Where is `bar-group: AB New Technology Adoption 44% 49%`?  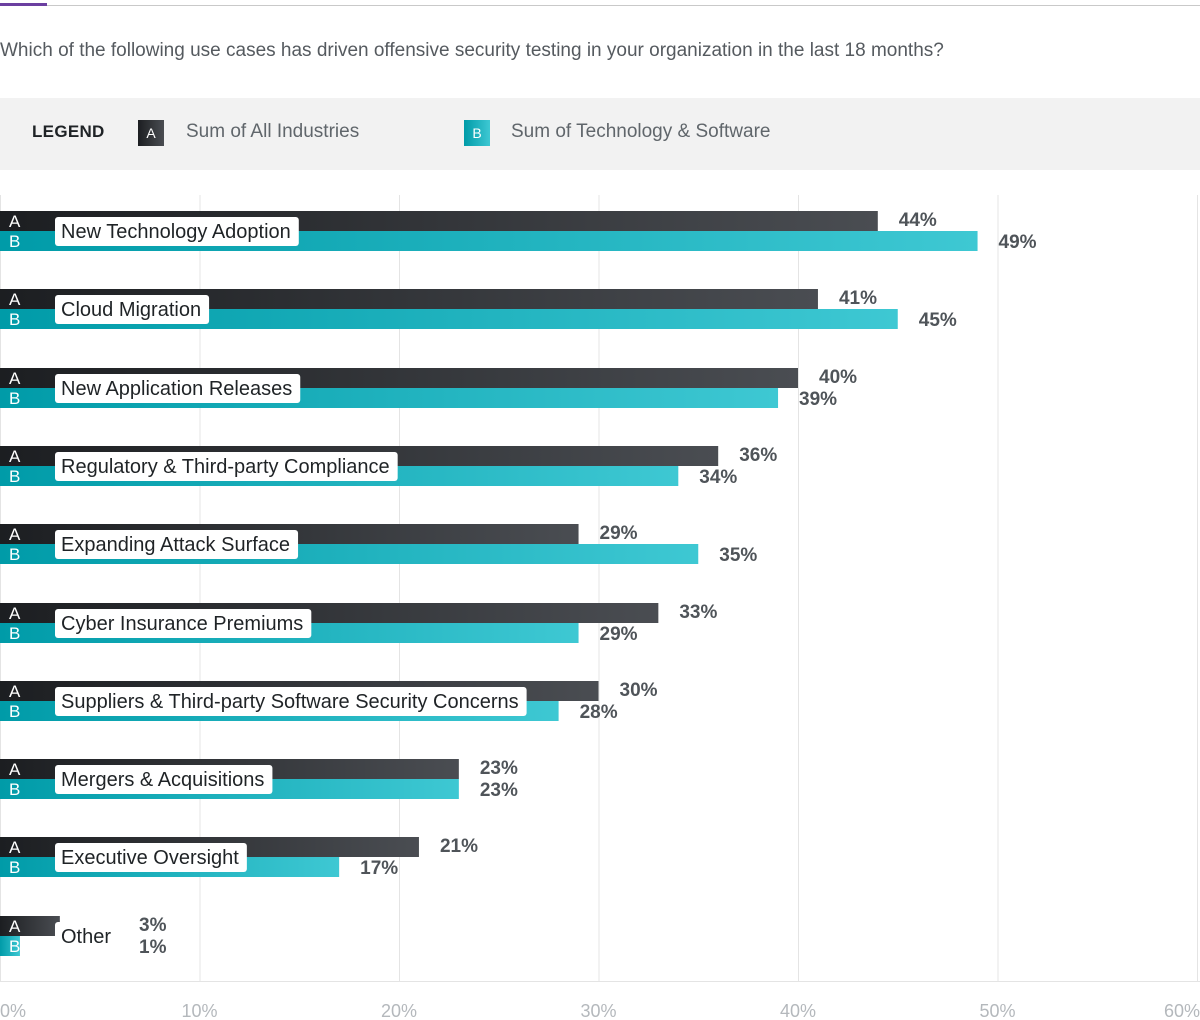 bar-group: AB New Technology Adoption 44% 49% is located at coordinates (518, 231).